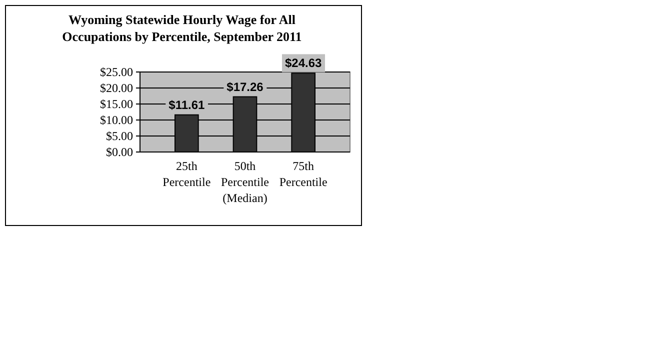  I want to click on y-tick-label: $10.00, so click(116, 119).